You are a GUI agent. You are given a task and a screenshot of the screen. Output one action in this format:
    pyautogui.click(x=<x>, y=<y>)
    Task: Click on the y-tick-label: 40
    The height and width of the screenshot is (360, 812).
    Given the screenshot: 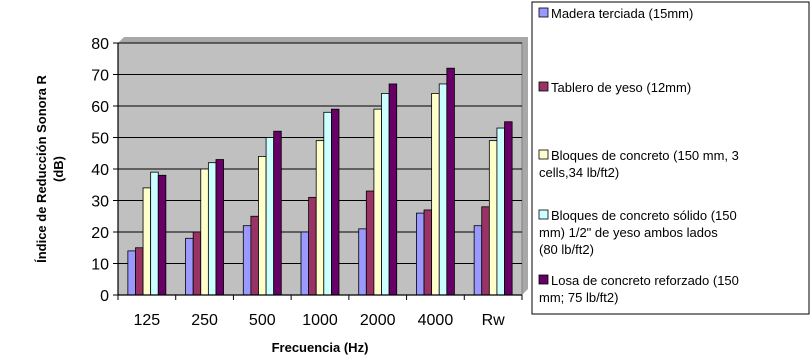 What is the action you would take?
    pyautogui.click(x=100, y=170)
    